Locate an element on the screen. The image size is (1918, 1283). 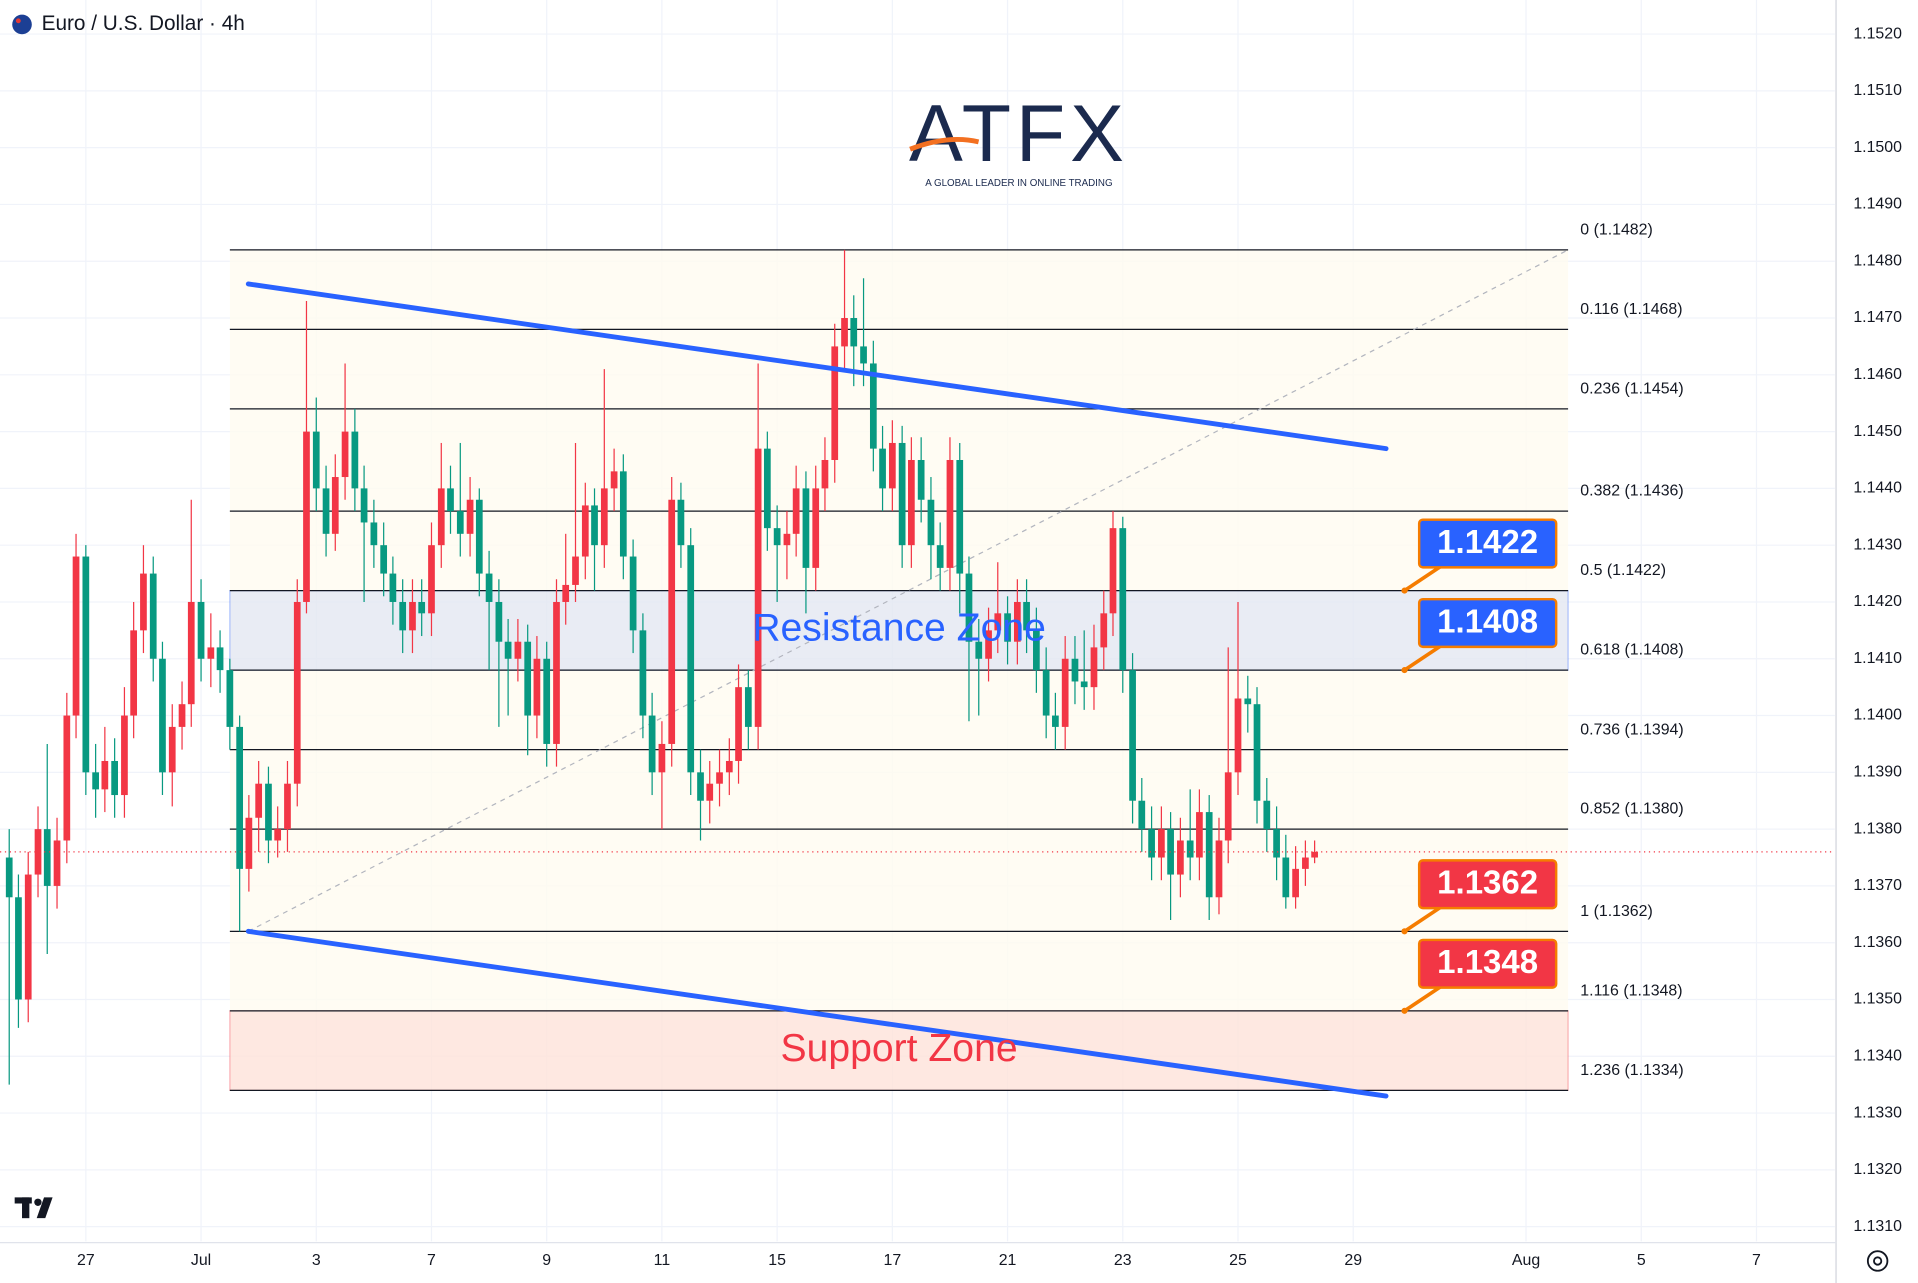
y-tick-label: 1.1420 is located at coordinates (1877, 601).